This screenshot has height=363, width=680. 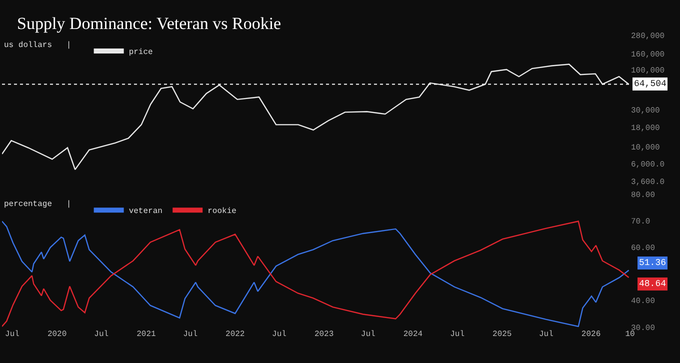 I want to click on x-tick-label: 2022, so click(x=235, y=334).